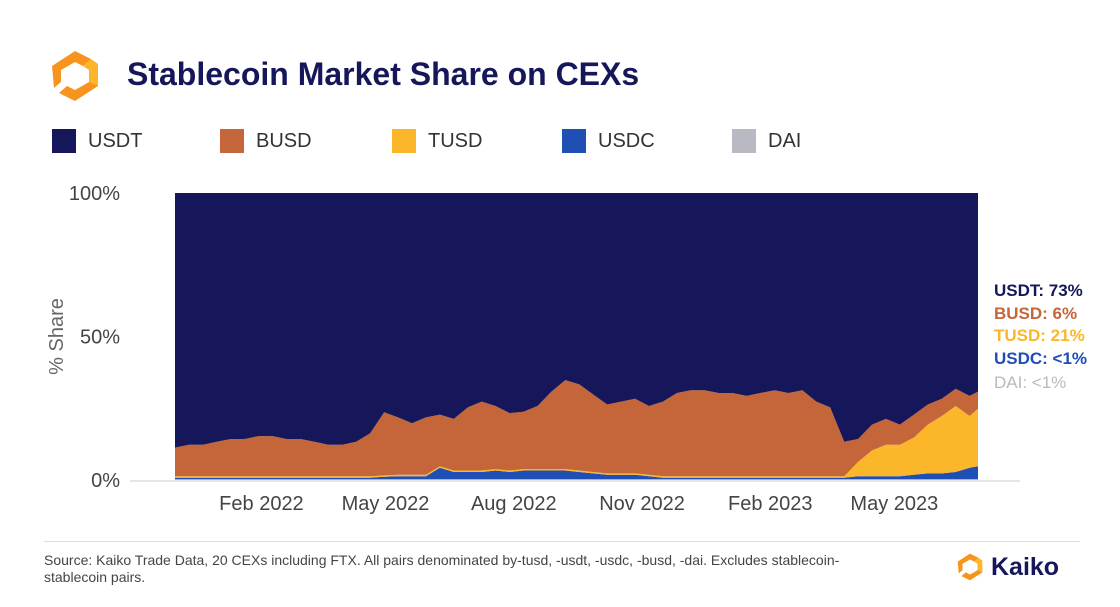 The height and width of the screenshot is (607, 1120). What do you see at coordinates (94, 194) in the screenshot?
I see `y-tick-label: 100%` at bounding box center [94, 194].